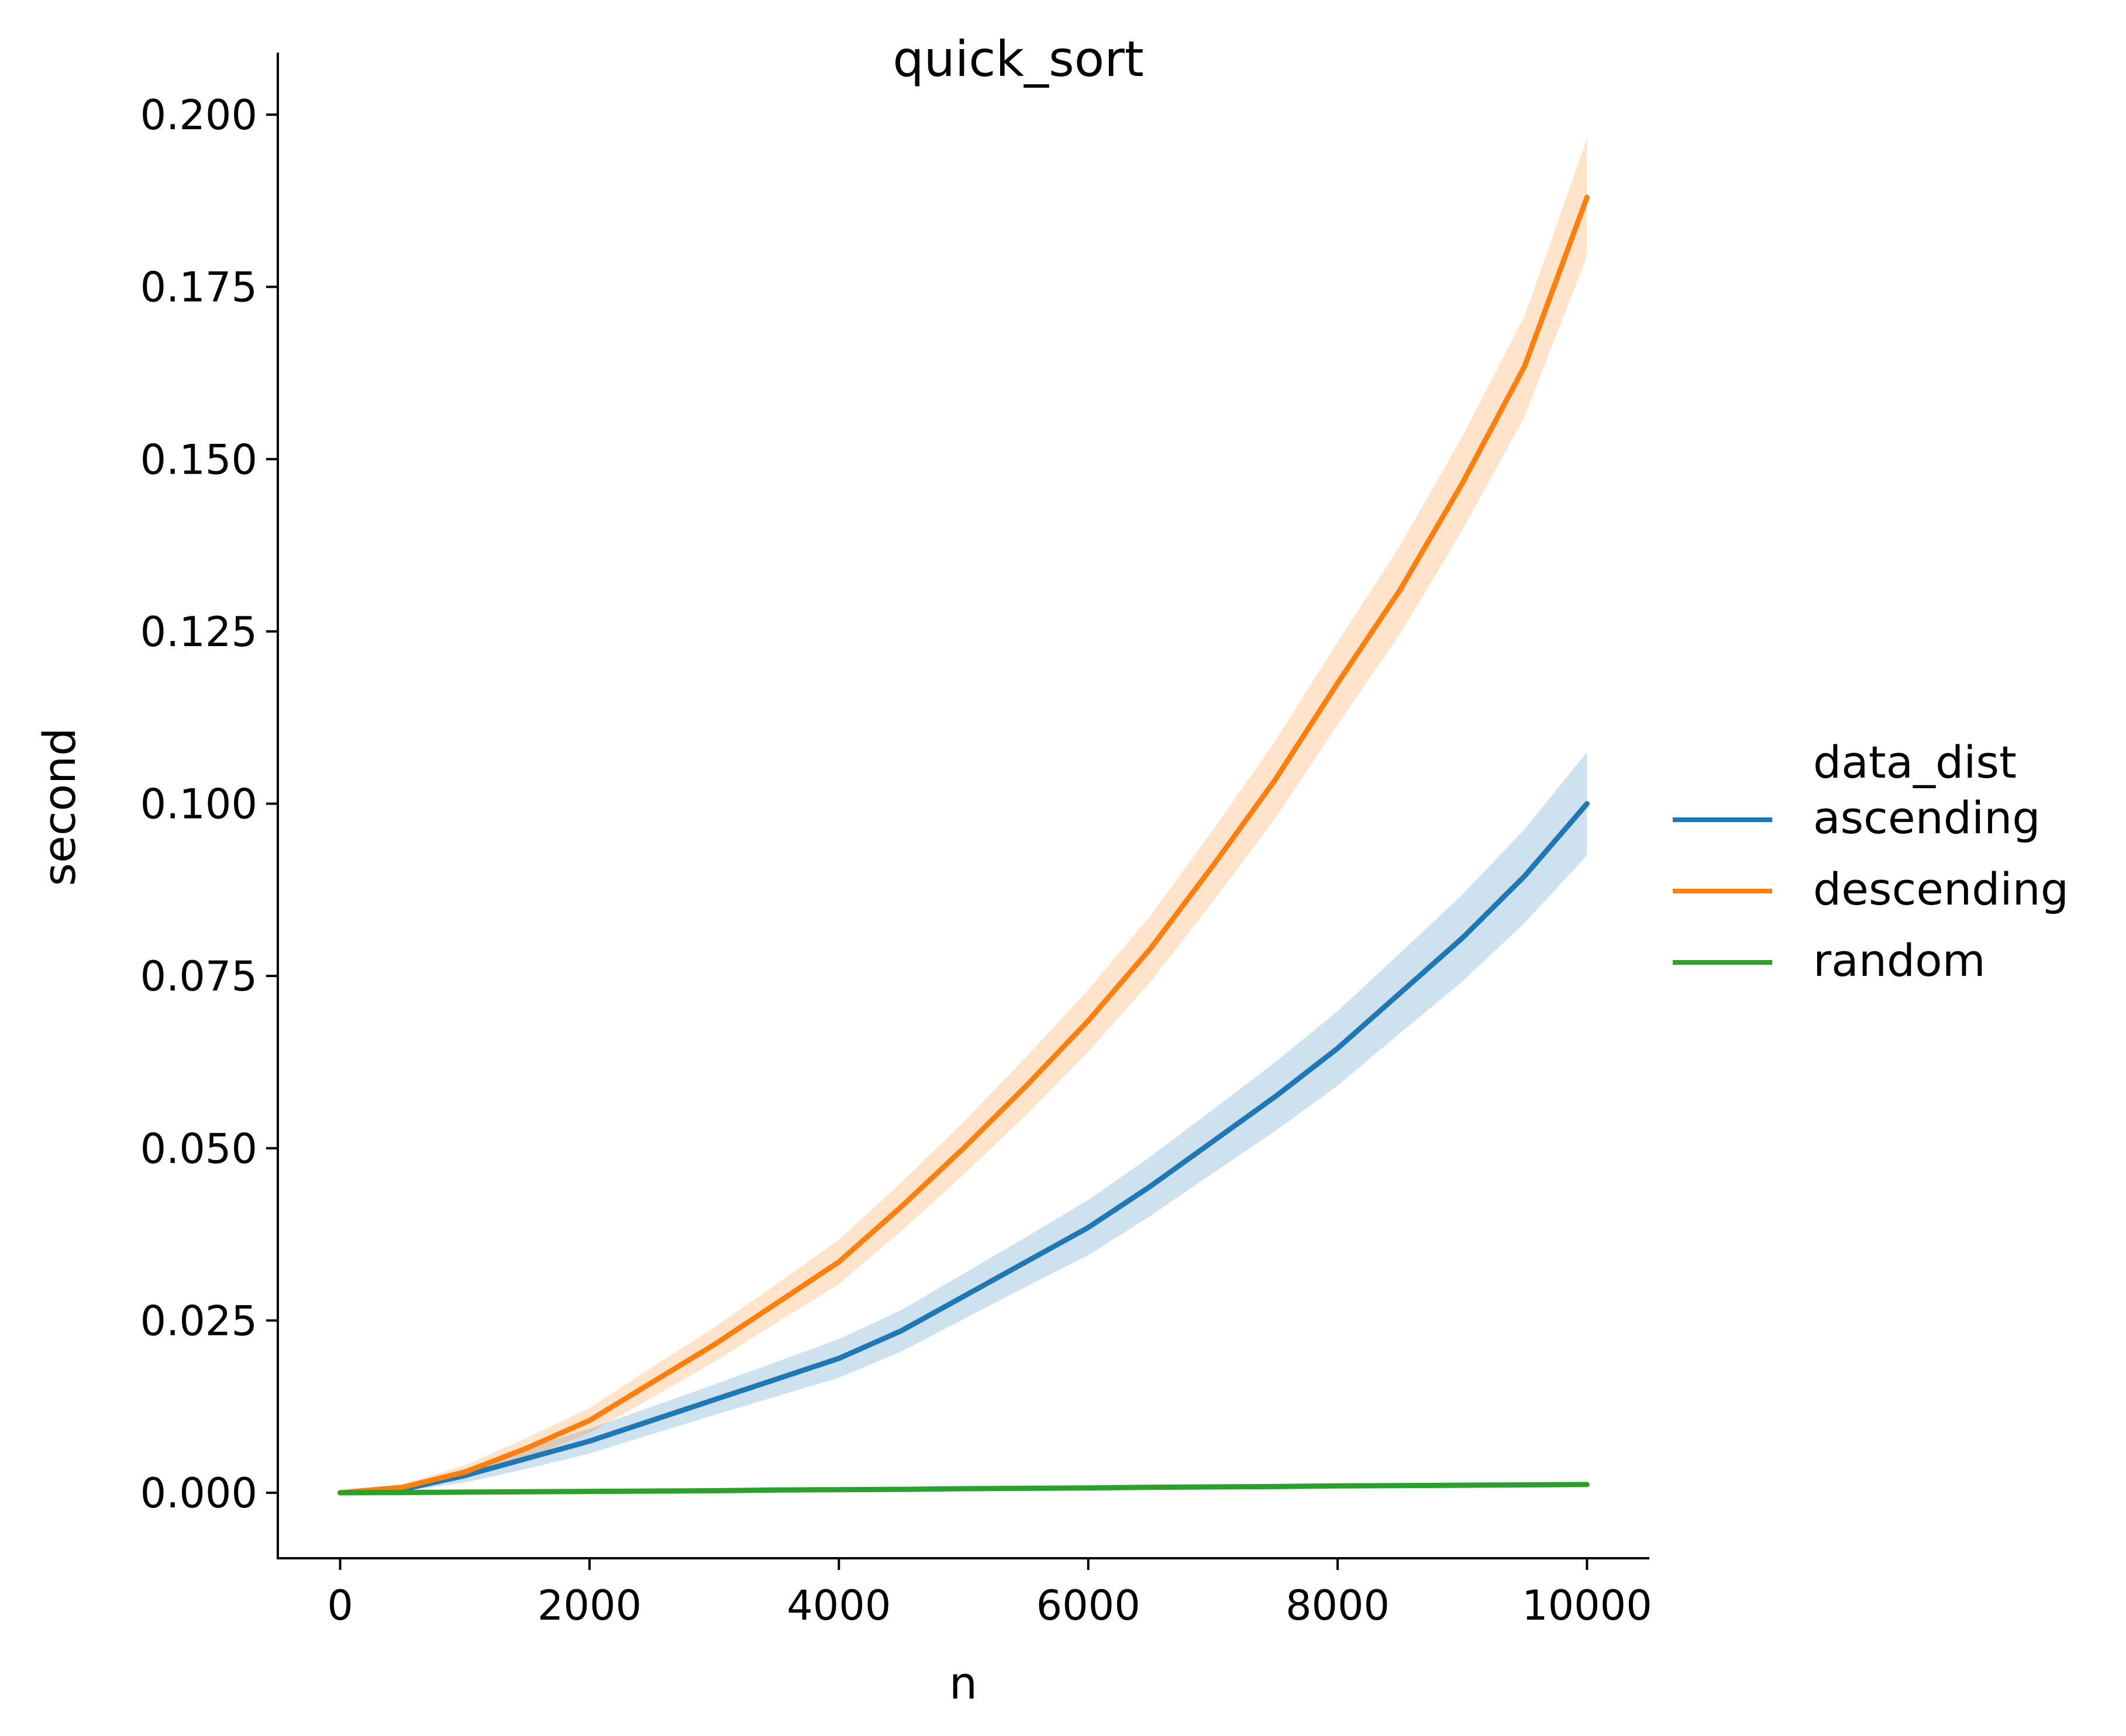 This screenshot has height=1736, width=2126. What do you see at coordinates (1941, 889) in the screenshot?
I see `legend-label-descending: descending` at bounding box center [1941, 889].